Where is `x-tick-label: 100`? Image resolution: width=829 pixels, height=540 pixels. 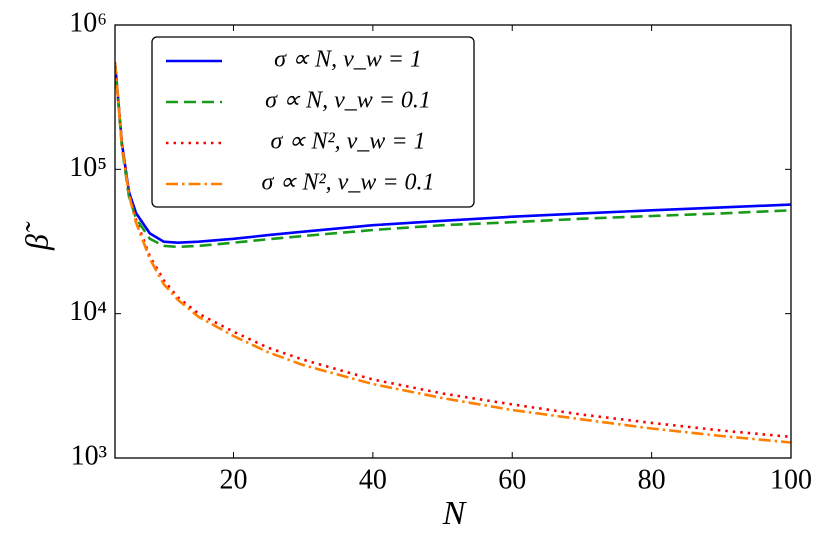 x-tick-label: 100 is located at coordinates (791, 479).